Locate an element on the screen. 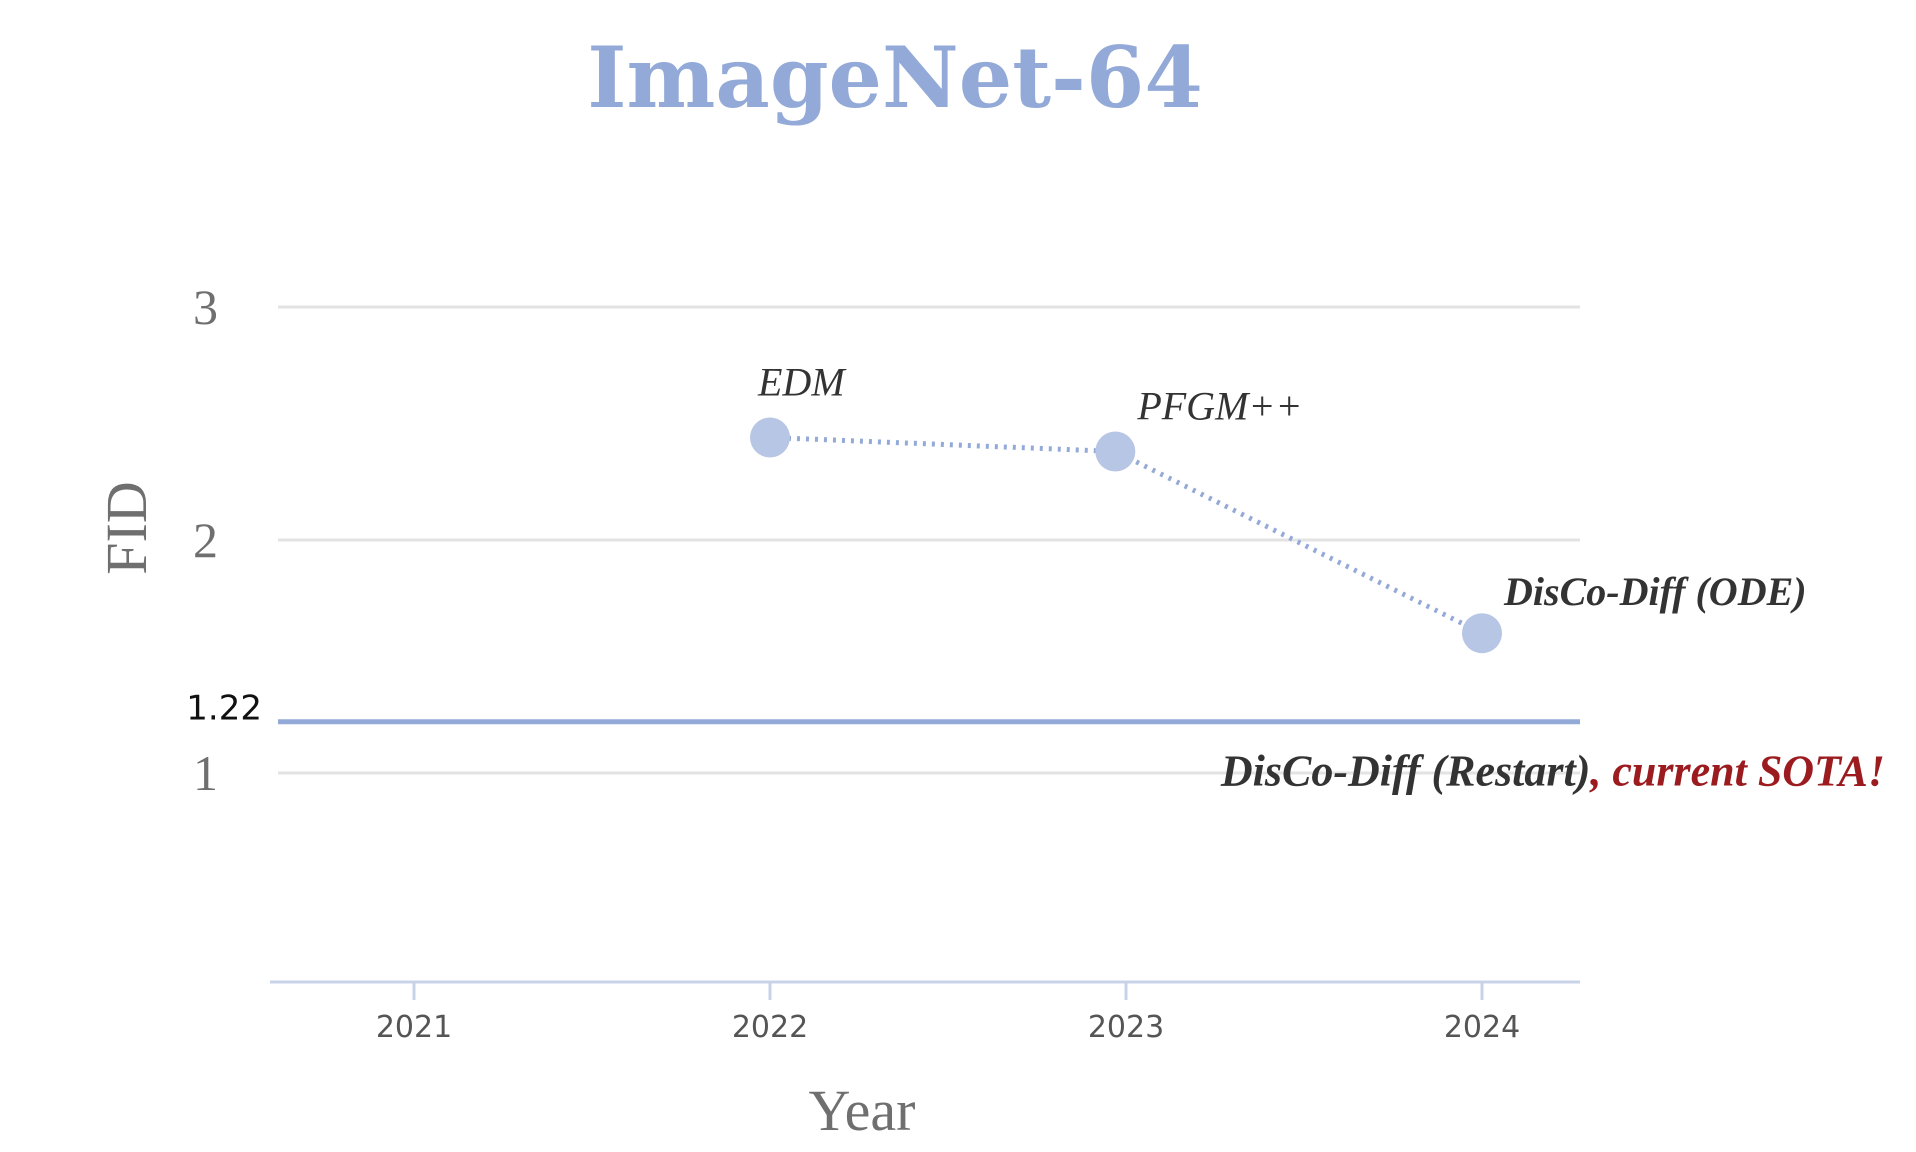 Image resolution: width=1916 pixels, height=1152 pixels. point-labels: EDM PFGM++ DisCo-Diff (ODE) is located at coordinates (1282, 486).